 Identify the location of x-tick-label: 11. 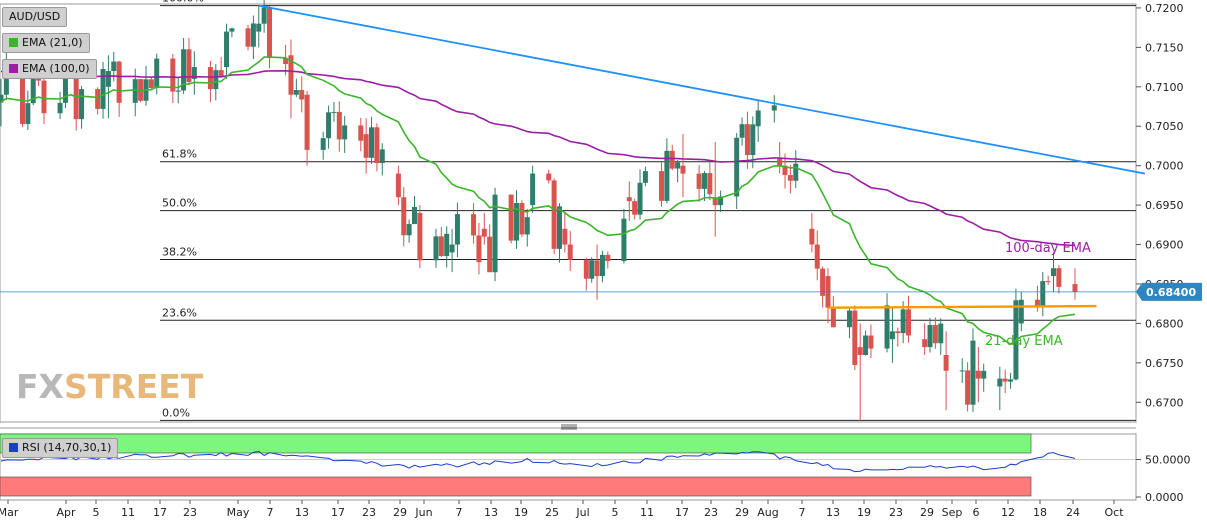
(647, 512).